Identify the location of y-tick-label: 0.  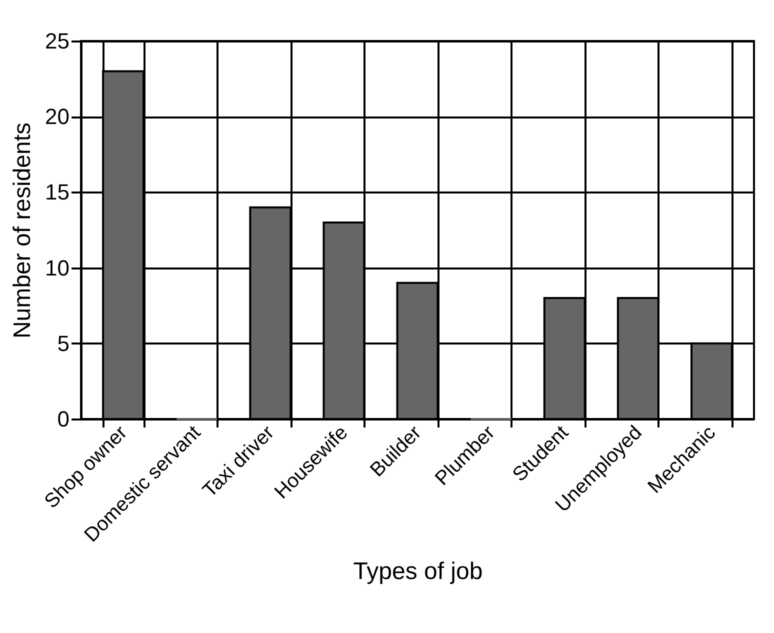
(63, 419).